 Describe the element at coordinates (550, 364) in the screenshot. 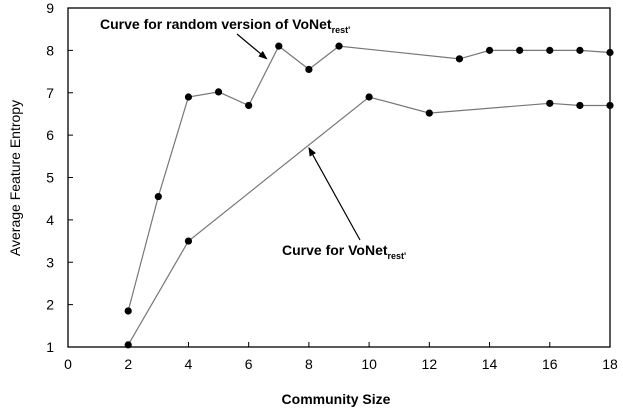

I see `x-tick-label: 16` at that location.